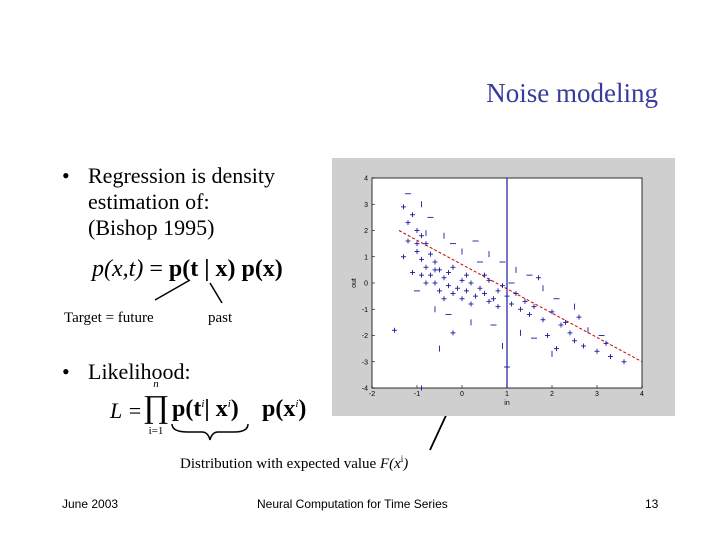 The height and width of the screenshot is (540, 720). I want to click on distribution-label: Distribution with expected value F(xi), so click(294, 463).